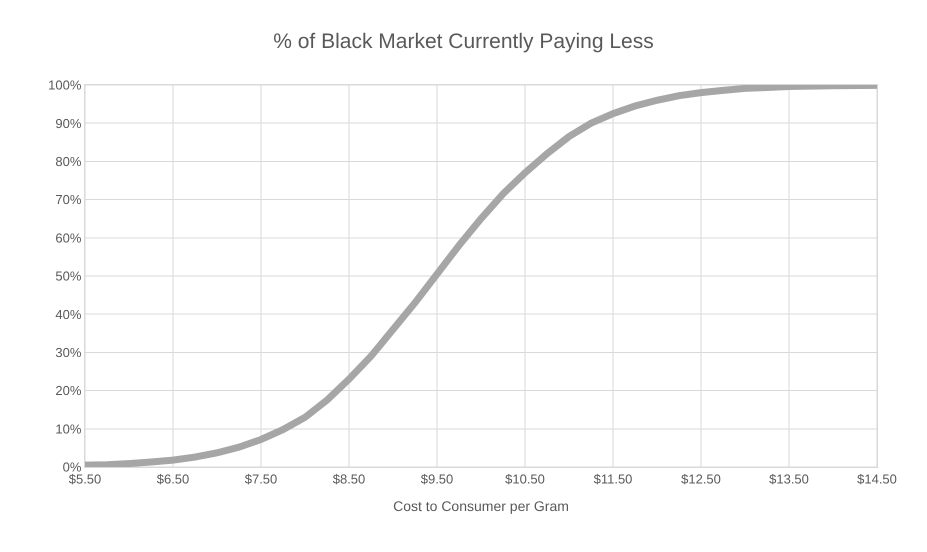  What do you see at coordinates (68, 276) in the screenshot?
I see `y-tick-label: 50%` at bounding box center [68, 276].